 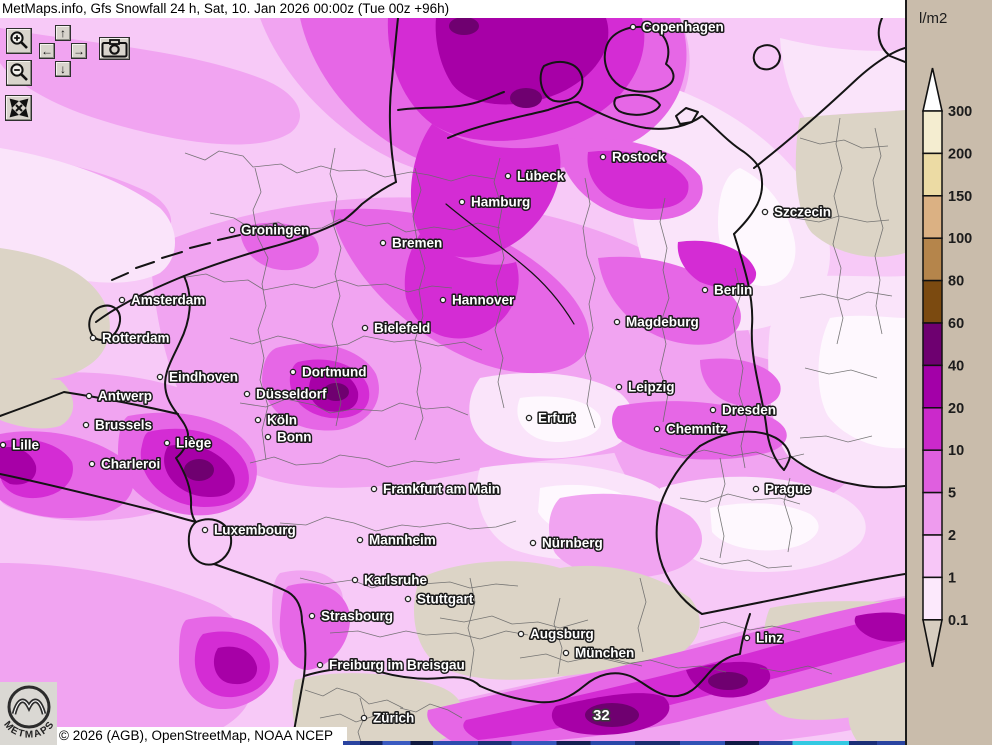 I want to click on fullscreen-expand-icon, so click(x=18, y=108).